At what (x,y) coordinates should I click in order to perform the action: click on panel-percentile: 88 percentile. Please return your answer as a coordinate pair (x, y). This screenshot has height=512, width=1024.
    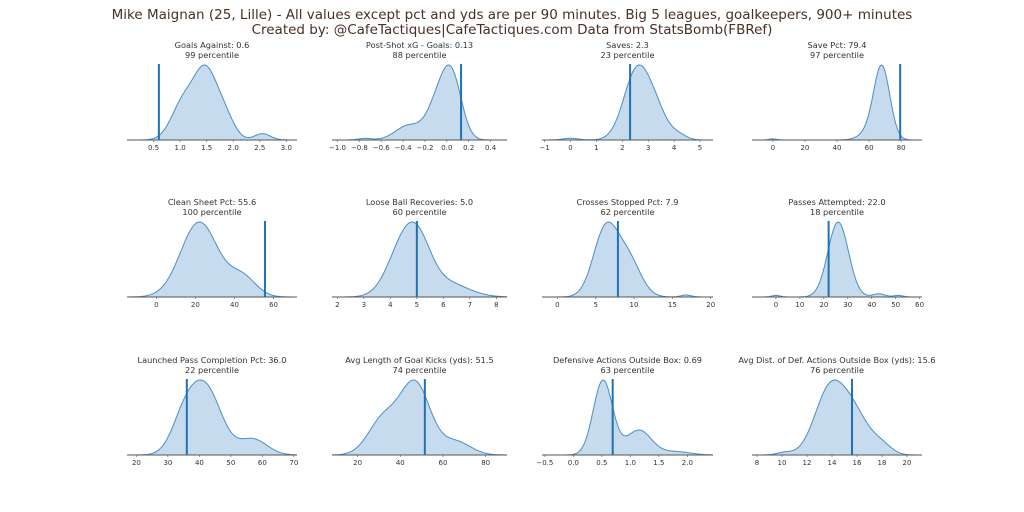
    Looking at the image, I should click on (420, 55).